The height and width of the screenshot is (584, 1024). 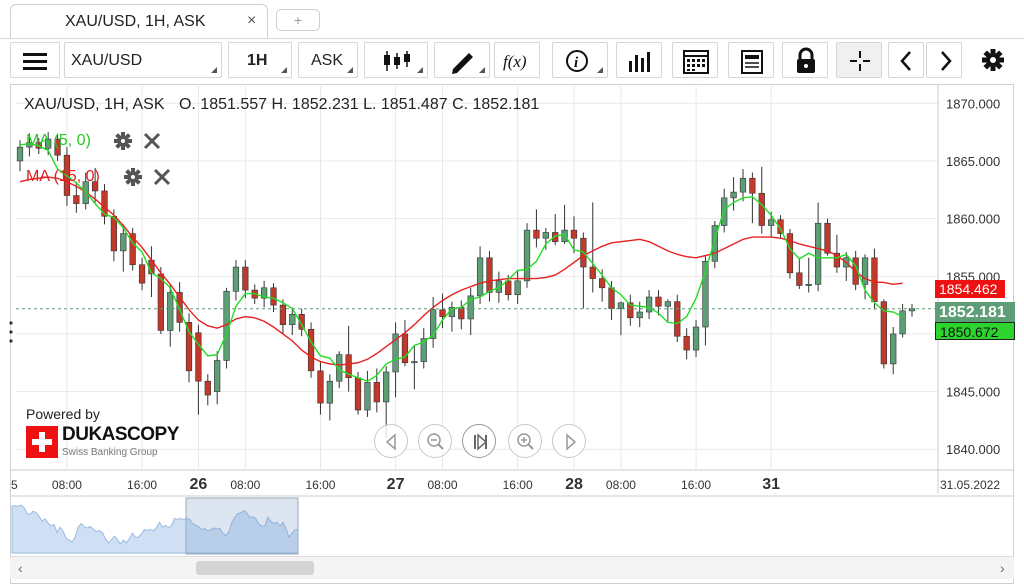 What do you see at coordinates (973, 392) in the screenshot?
I see `y-tick-label: 1845.000` at bounding box center [973, 392].